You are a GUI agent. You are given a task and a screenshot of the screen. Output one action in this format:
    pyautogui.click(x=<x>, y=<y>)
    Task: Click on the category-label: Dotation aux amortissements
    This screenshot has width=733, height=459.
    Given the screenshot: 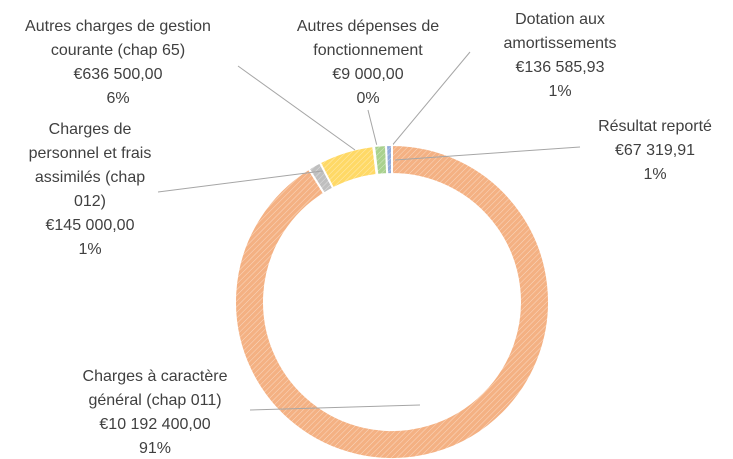 What is the action you would take?
    pyautogui.click(x=560, y=31)
    